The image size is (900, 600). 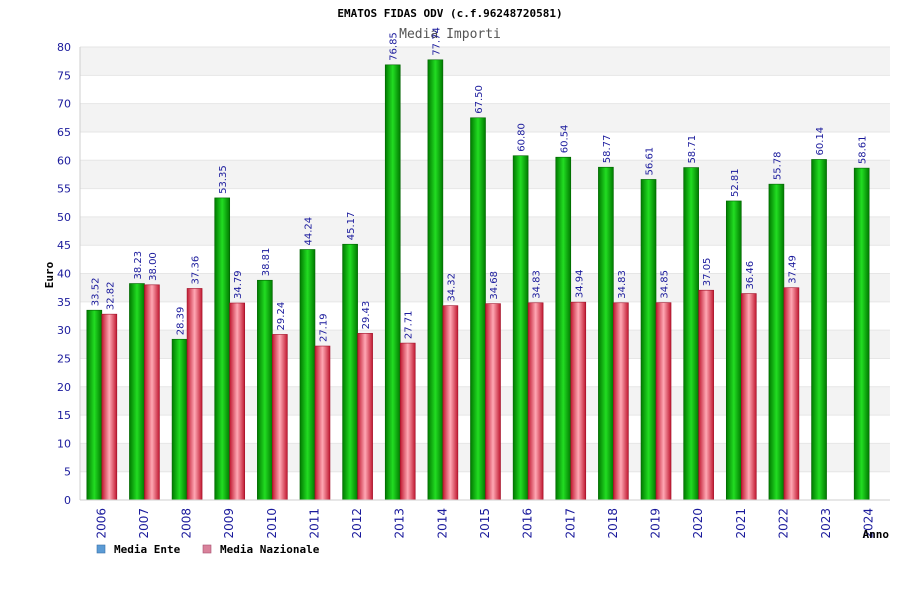 I want to click on x-tick-label: 2006, so click(x=101, y=523).